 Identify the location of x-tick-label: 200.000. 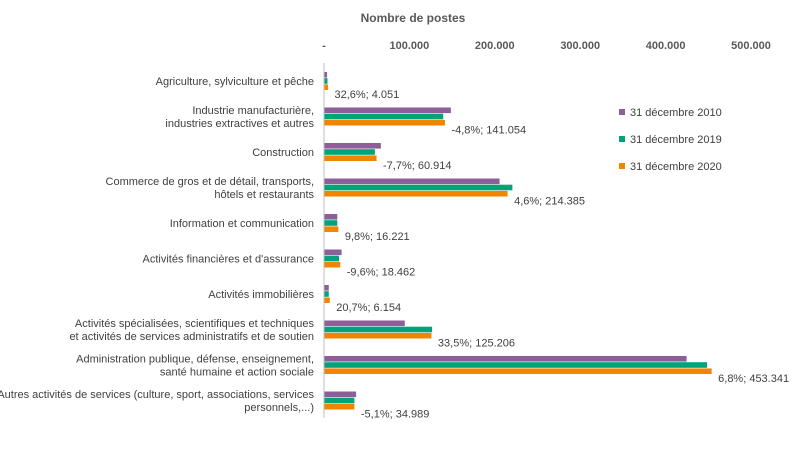
(495, 46).